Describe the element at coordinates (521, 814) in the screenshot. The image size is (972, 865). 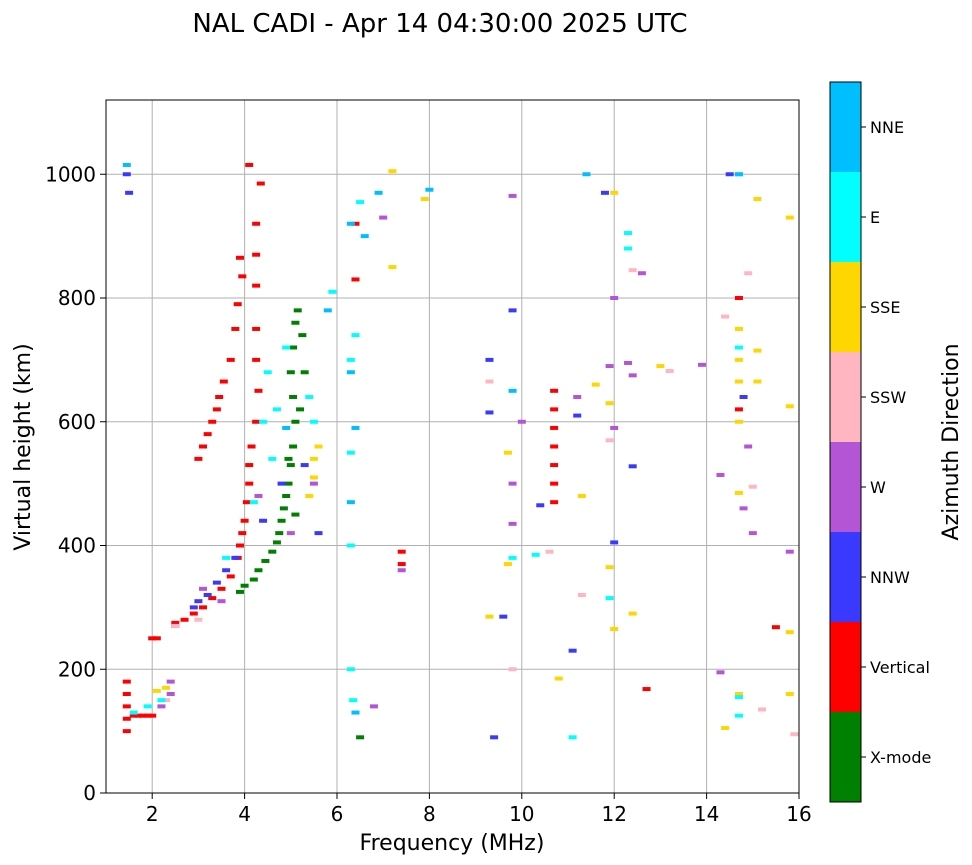
I see `x-tick-label: 10` at that location.